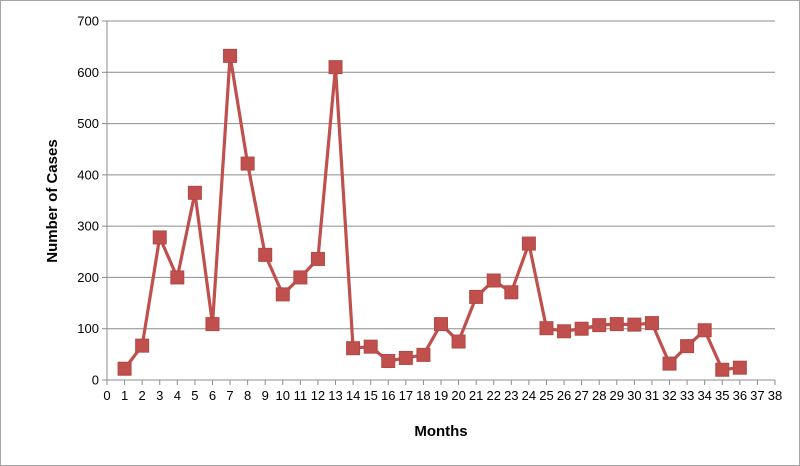  What do you see at coordinates (88, 174) in the screenshot?
I see `y-tick-label: 400` at bounding box center [88, 174].